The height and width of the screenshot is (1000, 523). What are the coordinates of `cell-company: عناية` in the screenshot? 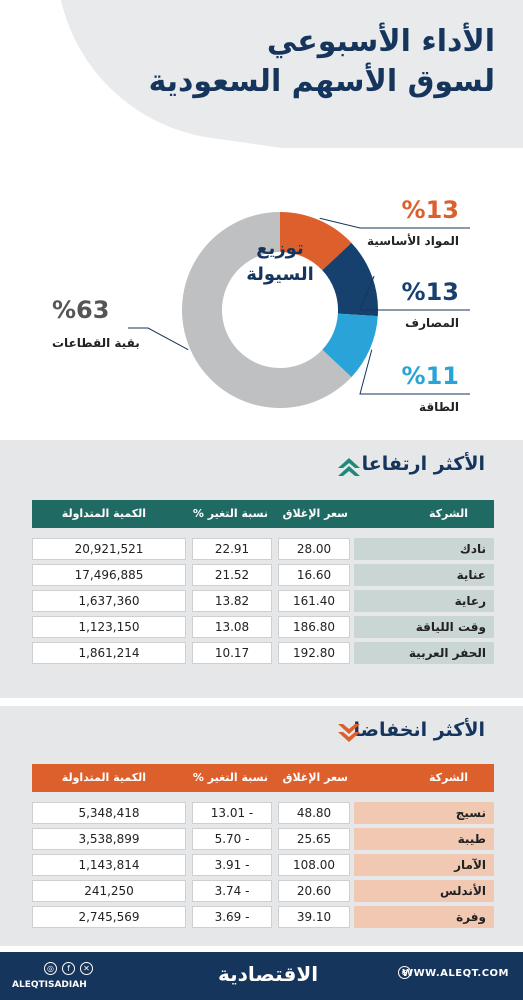 It's located at (424, 575).